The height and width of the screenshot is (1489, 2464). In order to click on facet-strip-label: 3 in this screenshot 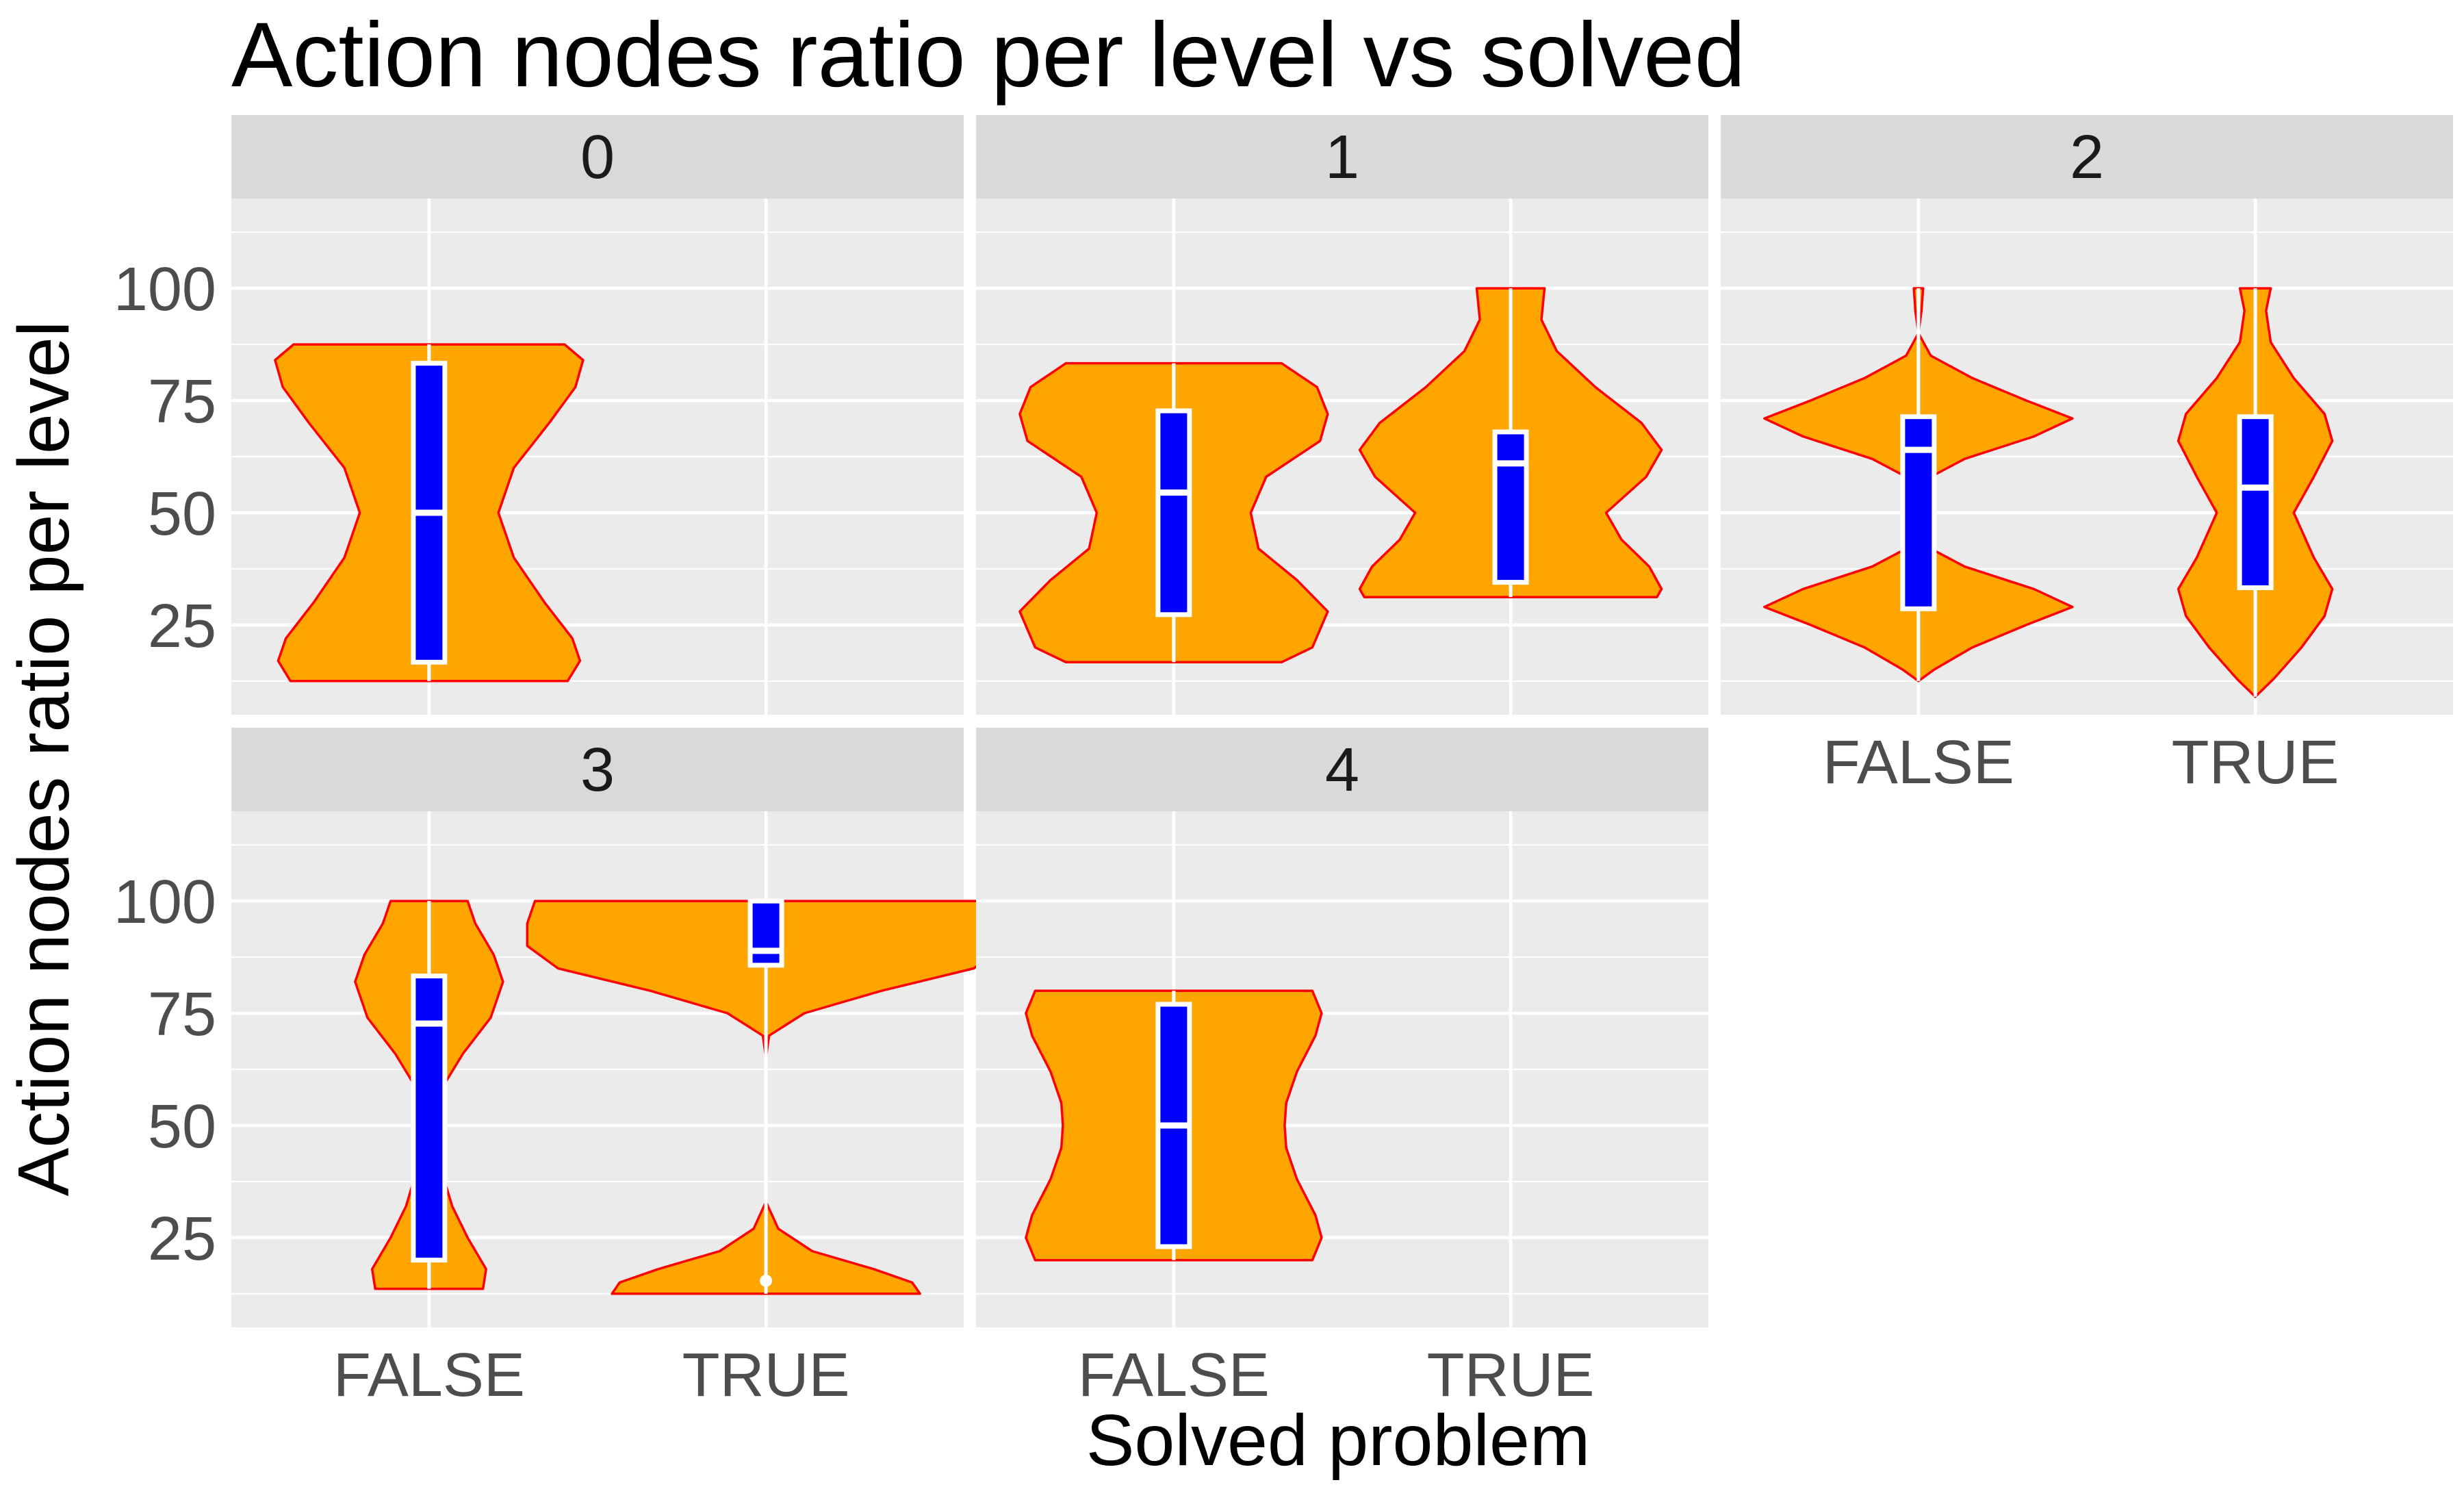, I will do `click(597, 770)`.